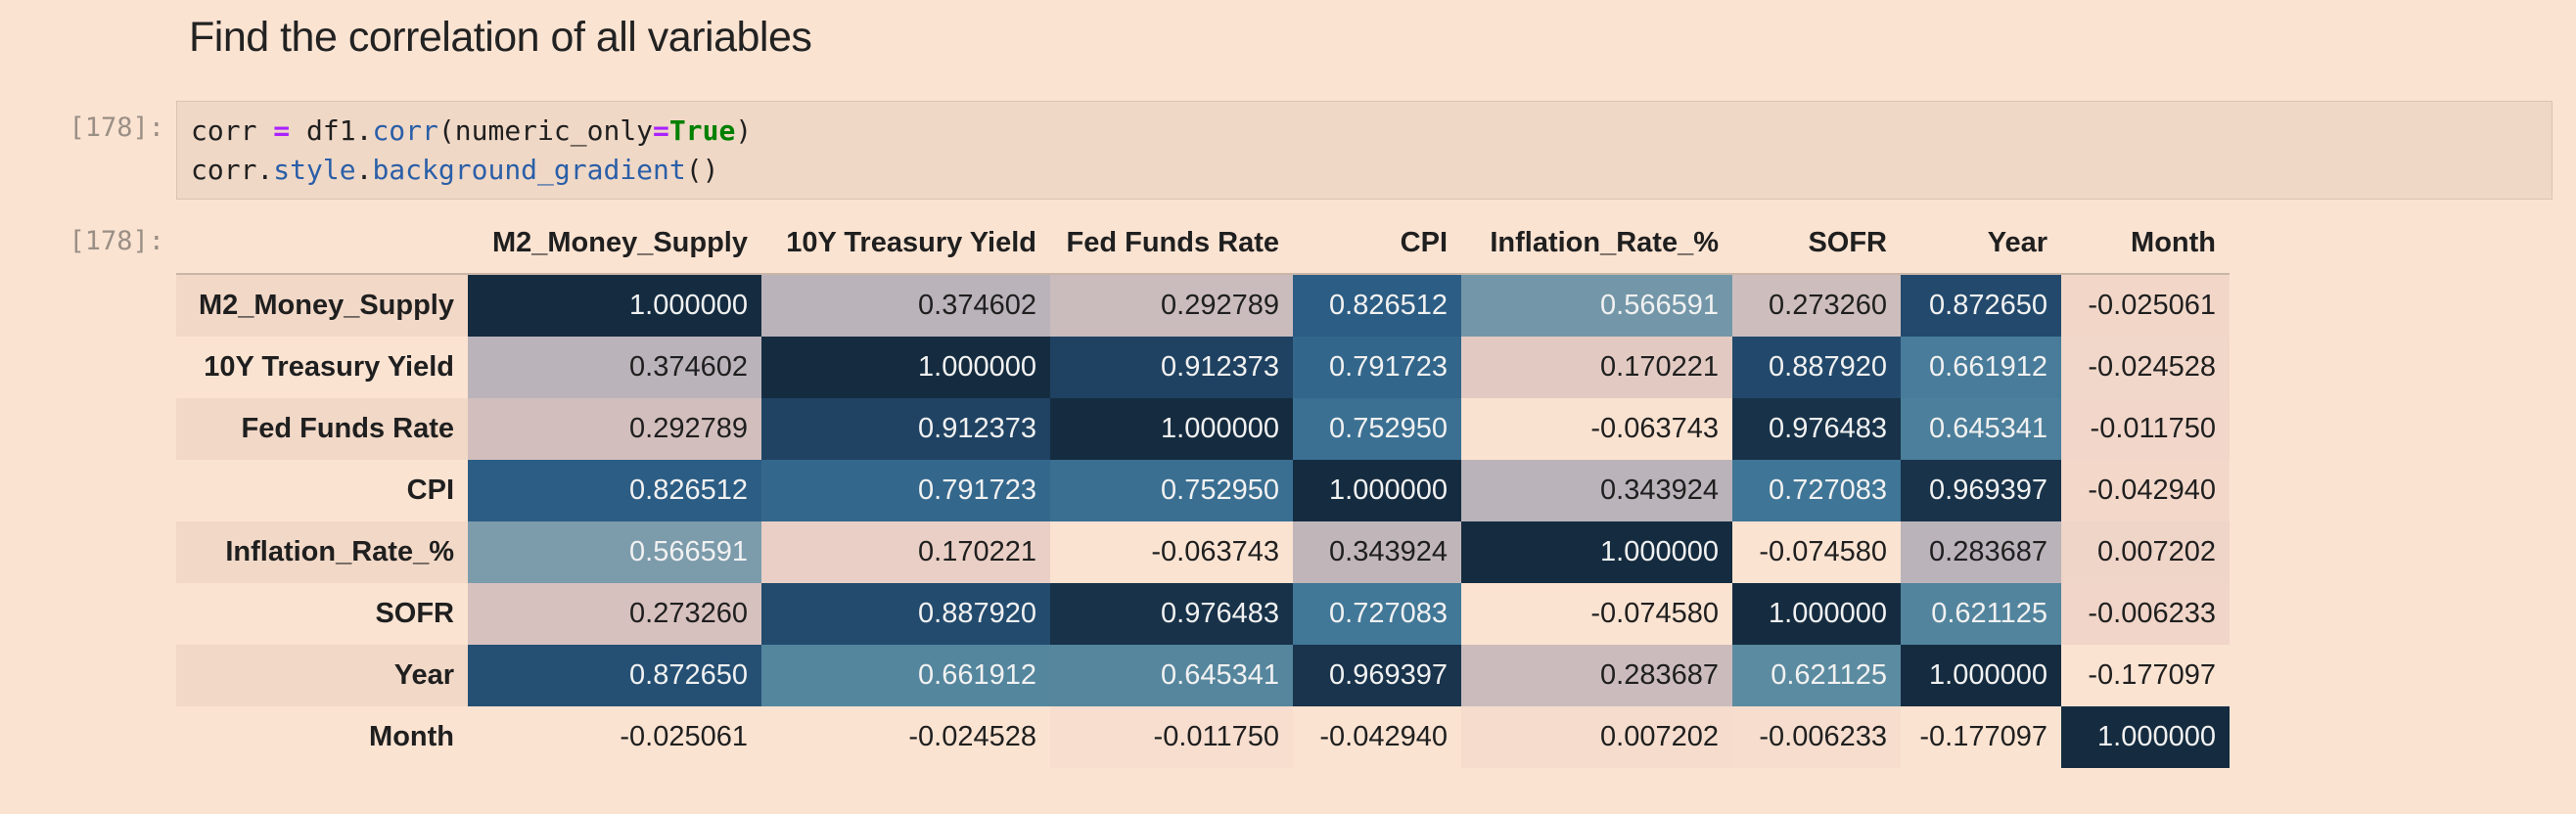  What do you see at coordinates (322, 243) in the screenshot?
I see `table-corner` at bounding box center [322, 243].